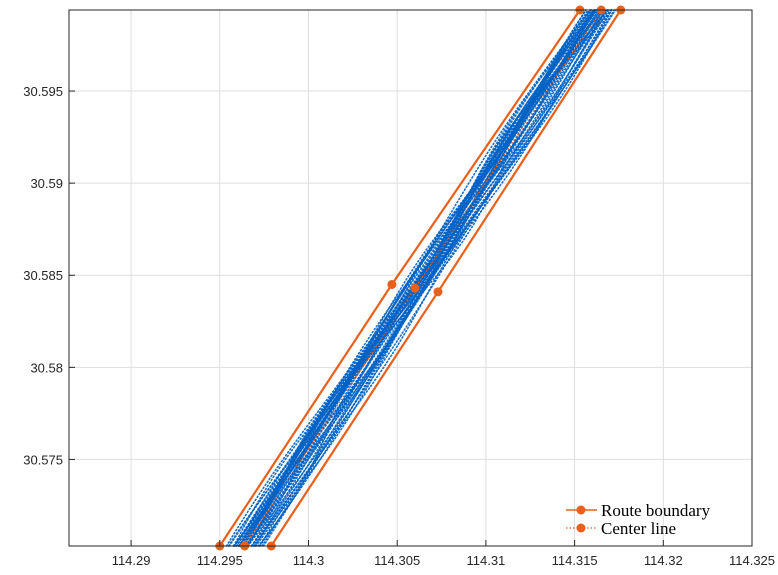  I want to click on x-tick-label: 114.325, so click(752, 560).